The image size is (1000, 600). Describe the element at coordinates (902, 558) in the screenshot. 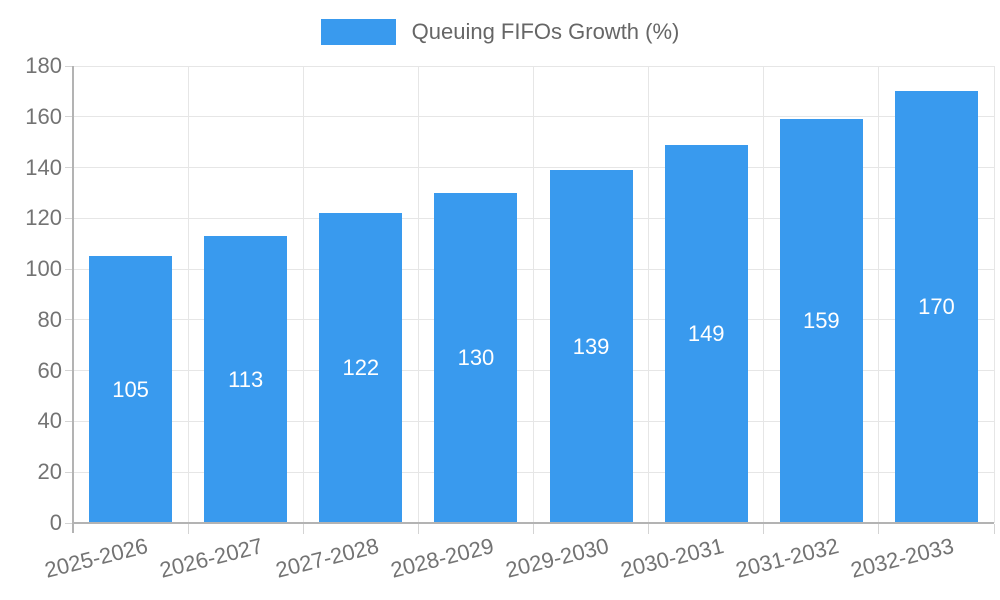

I see `x-tick-label: 2032-2033` at that location.